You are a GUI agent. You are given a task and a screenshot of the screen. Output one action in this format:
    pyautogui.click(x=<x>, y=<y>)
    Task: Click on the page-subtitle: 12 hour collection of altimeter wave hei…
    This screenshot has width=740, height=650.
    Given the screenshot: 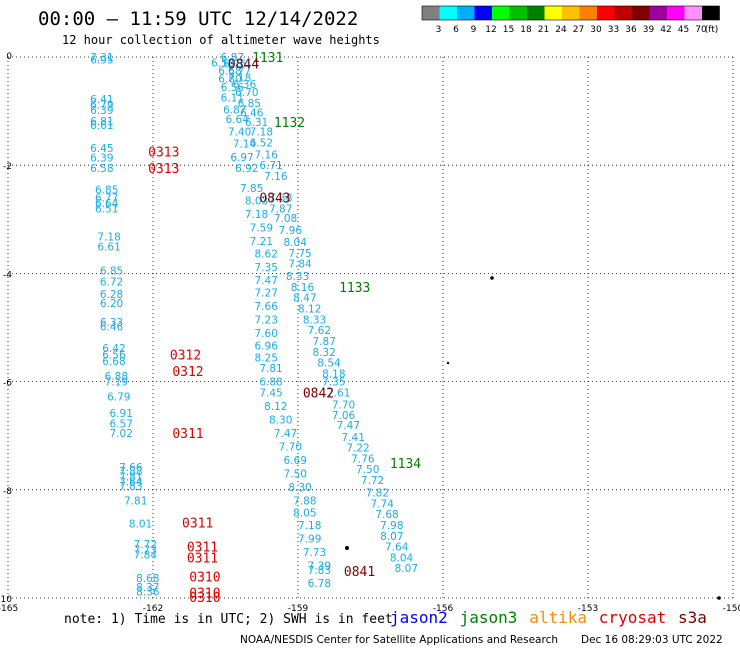 What is the action you would take?
    pyautogui.click(x=221, y=40)
    